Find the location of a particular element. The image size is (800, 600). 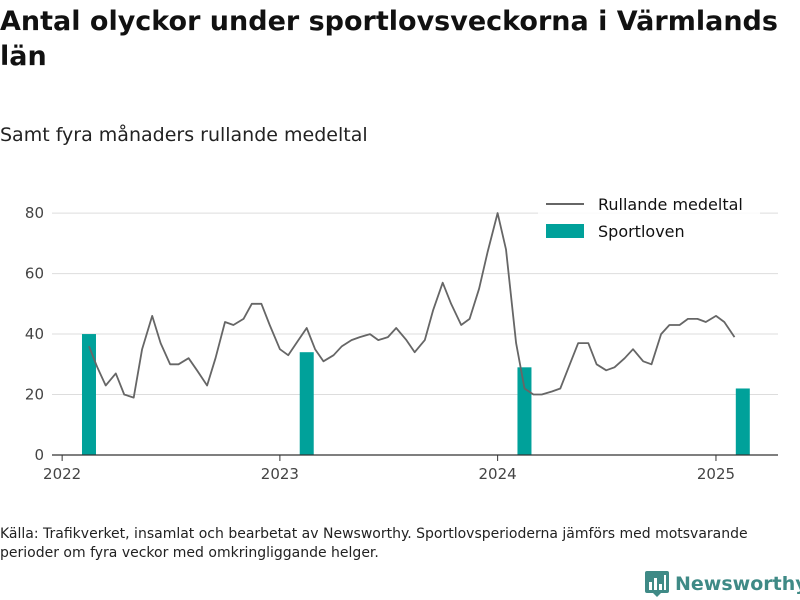

x-tick-label: 2022 is located at coordinates (62, 474).